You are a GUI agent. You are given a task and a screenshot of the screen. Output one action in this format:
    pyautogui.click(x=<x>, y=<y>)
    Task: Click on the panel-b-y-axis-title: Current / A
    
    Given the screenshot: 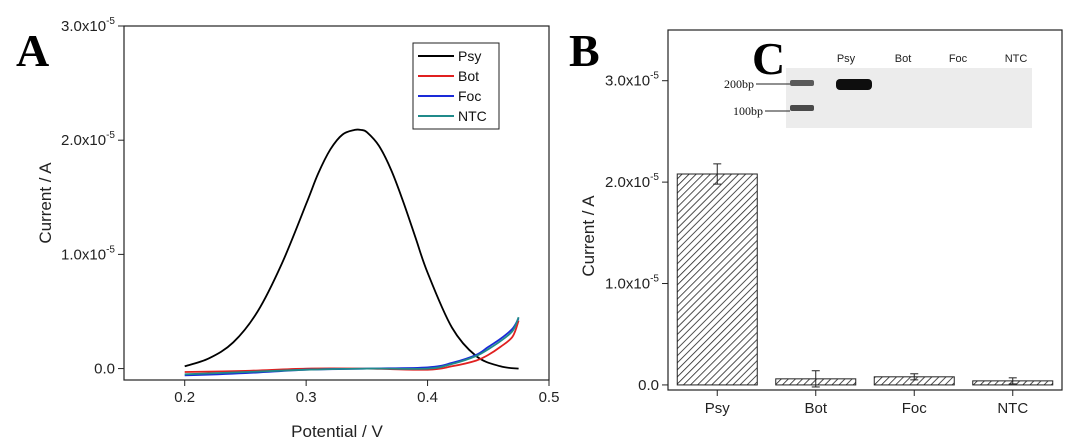 What is the action you would take?
    pyautogui.click(x=588, y=236)
    